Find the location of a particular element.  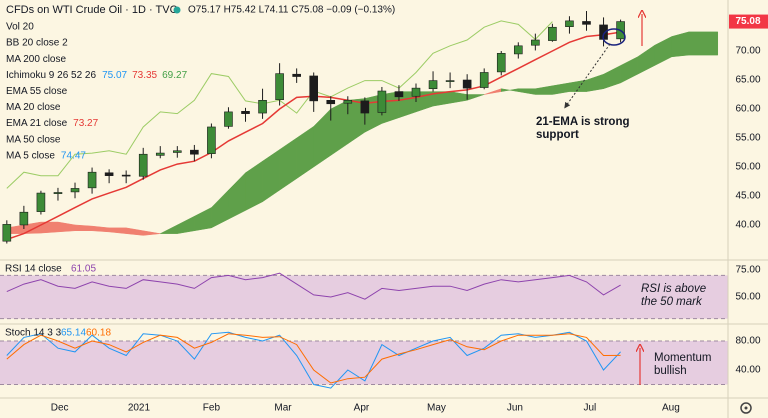

x-tick-label: 2021 is located at coordinates (139, 408).